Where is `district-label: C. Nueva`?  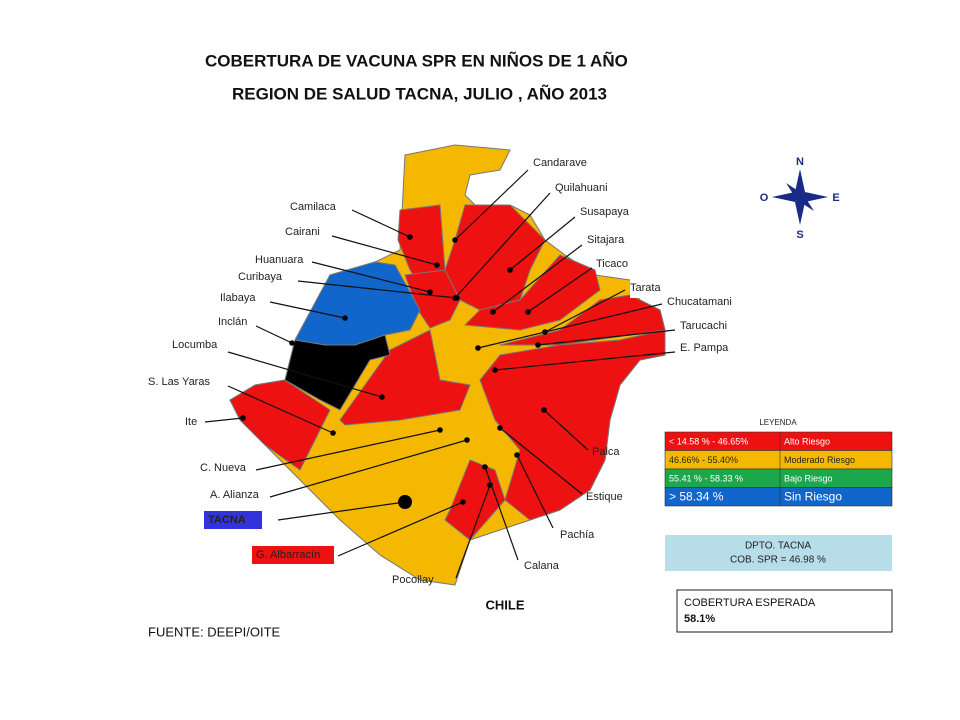 district-label: C. Nueva is located at coordinates (223, 468).